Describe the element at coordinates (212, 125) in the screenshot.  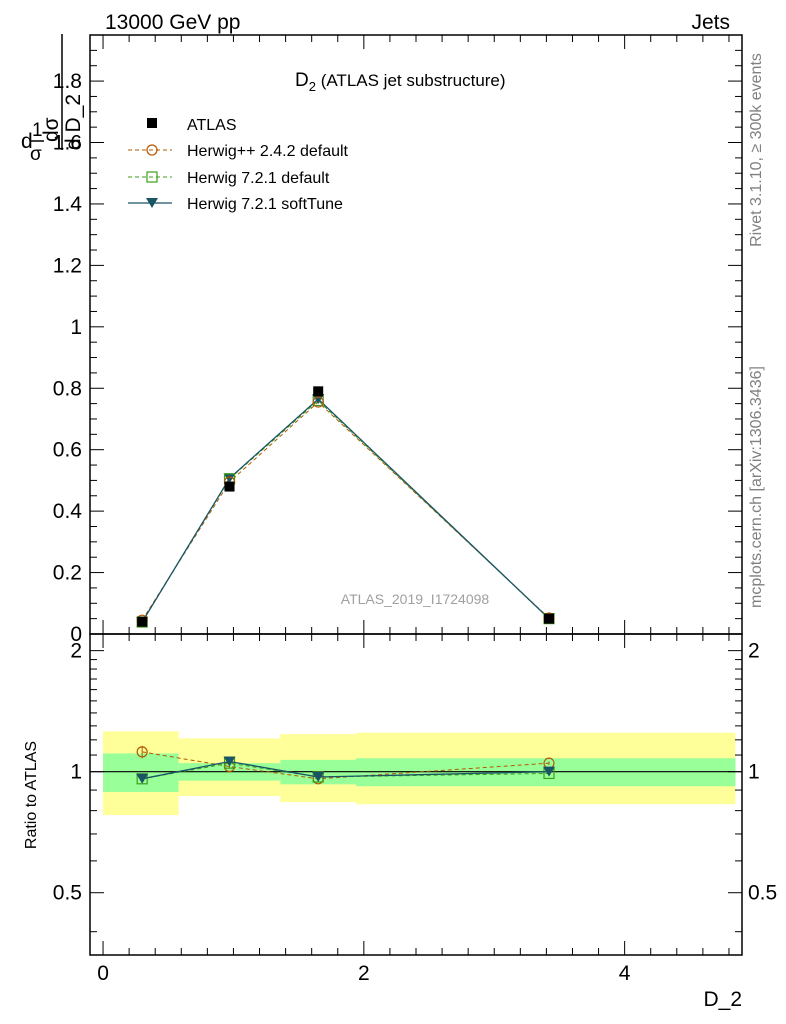
I see `legend-label-atlas: ATLAS` at that location.